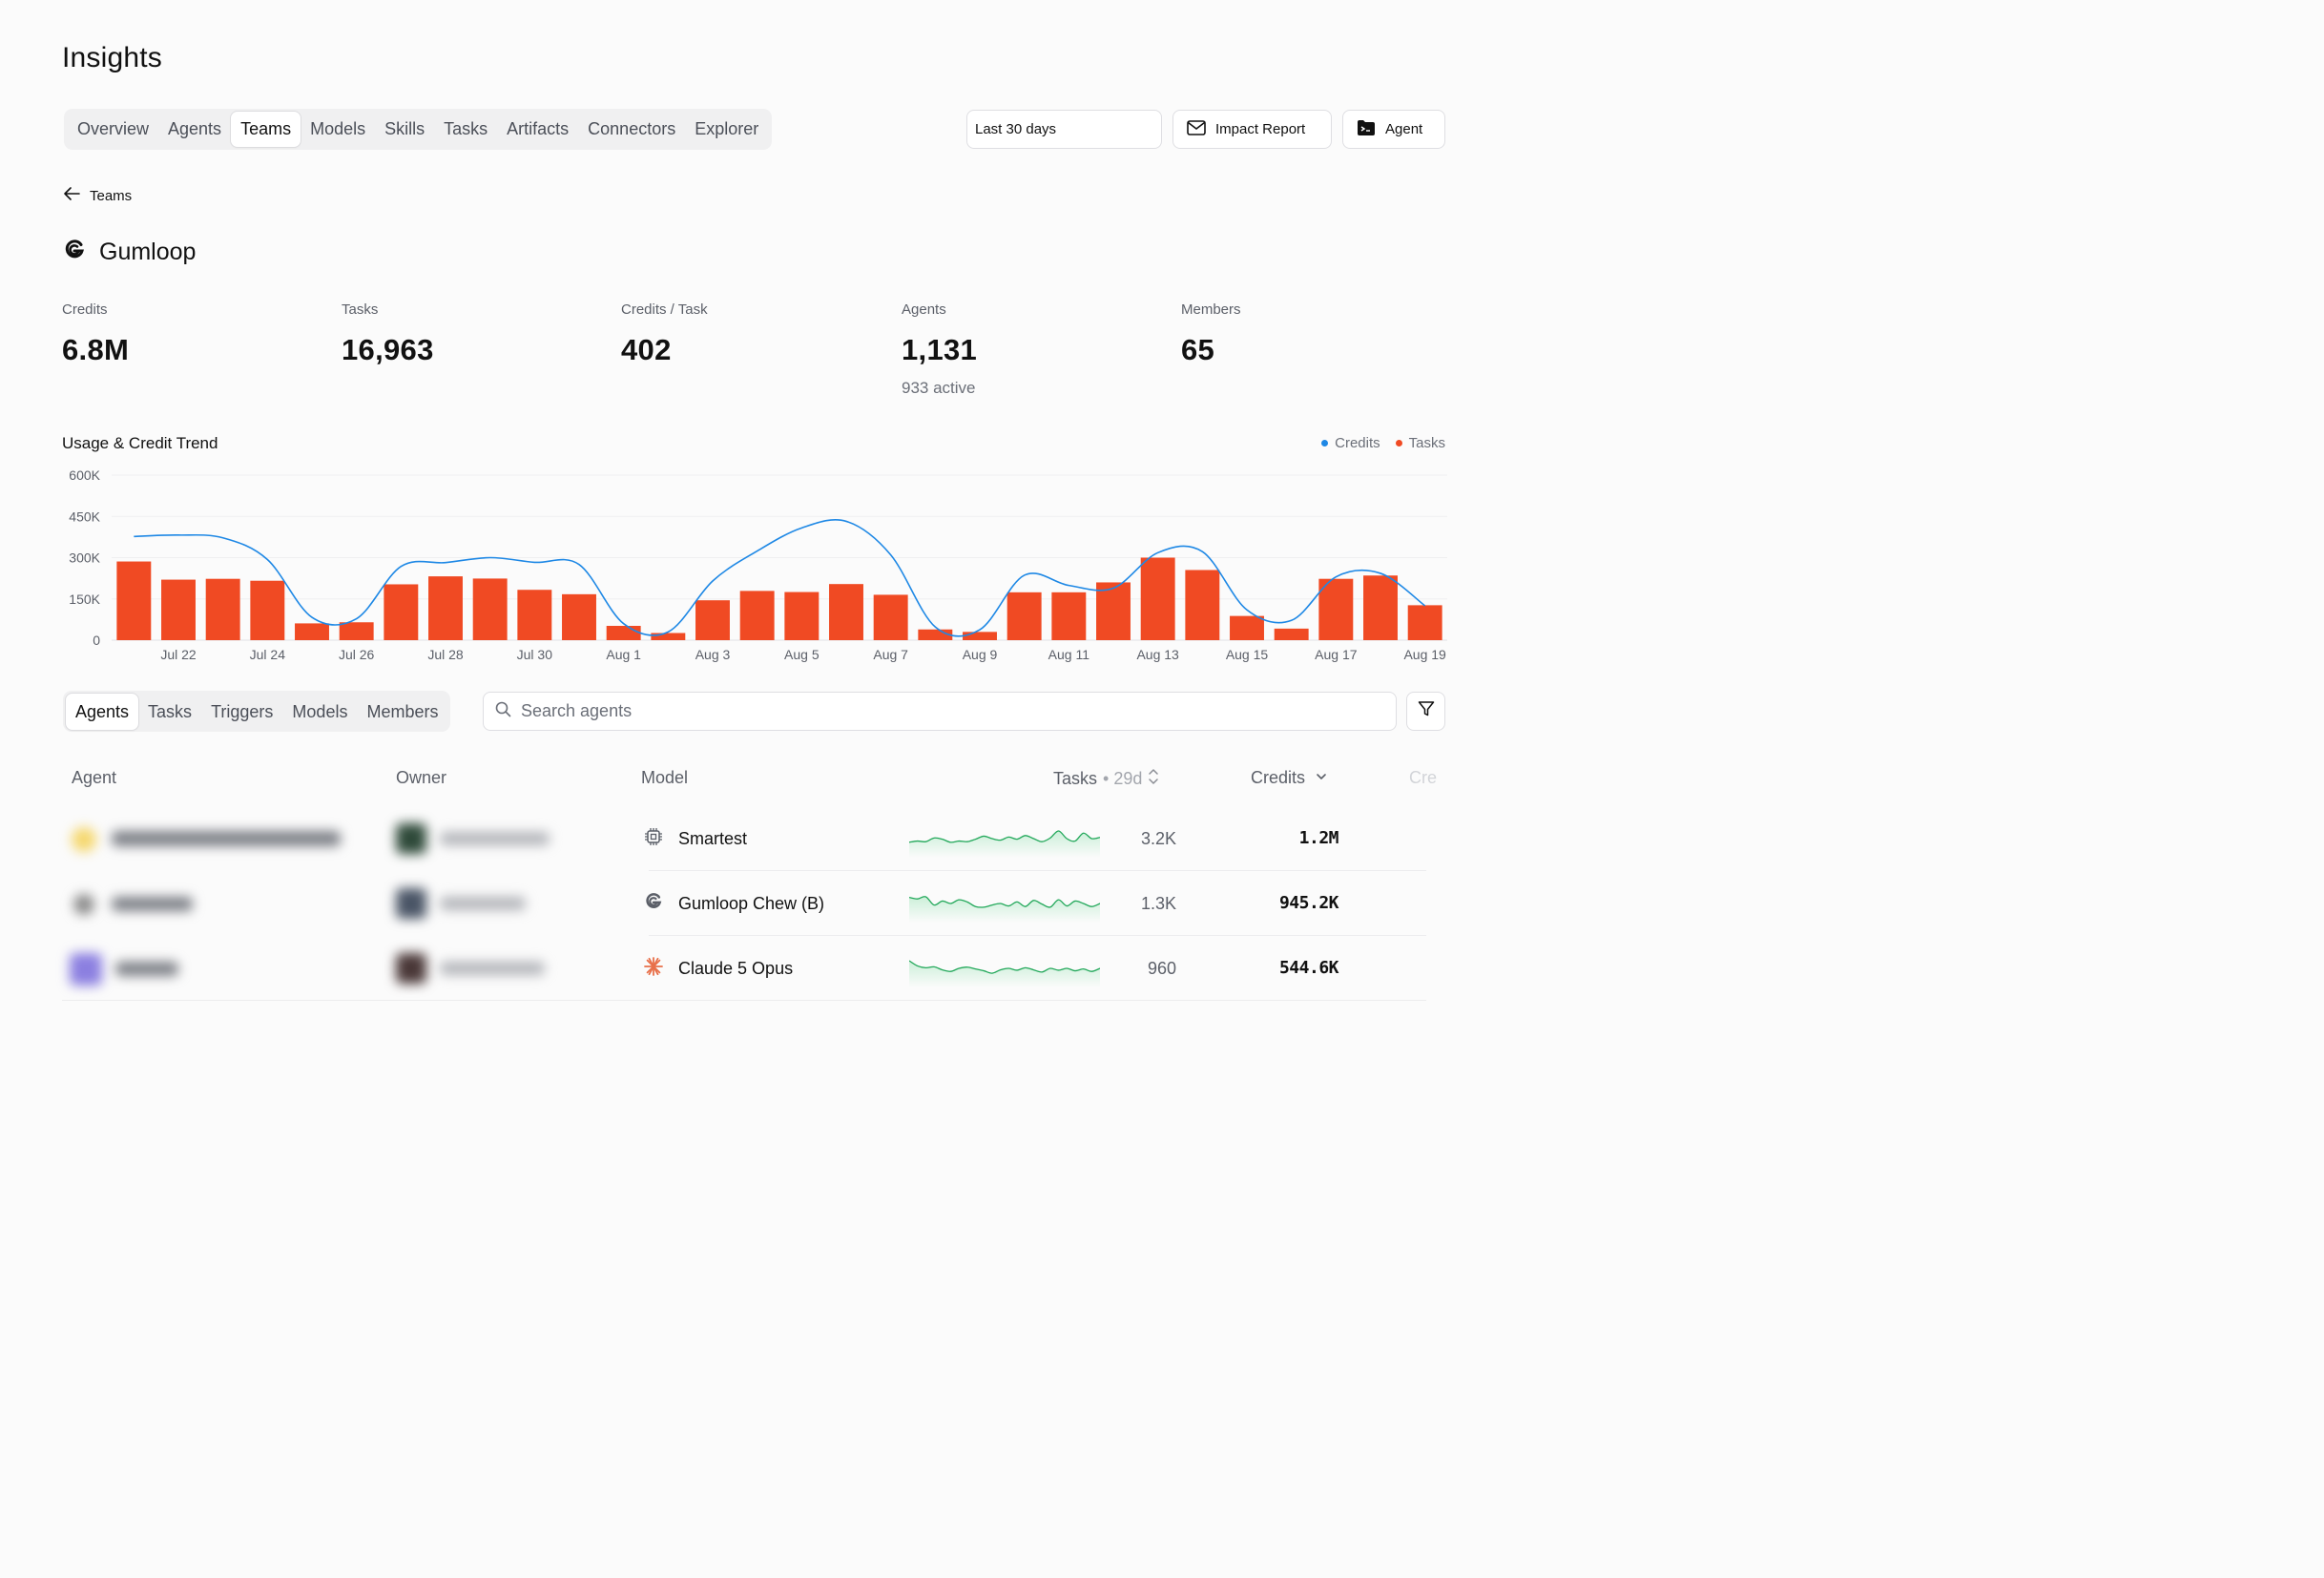 The height and width of the screenshot is (1578, 2324). Describe the element at coordinates (939, 349) in the screenshot. I see `stat-agents: Agents 1,131 933 active` at that location.